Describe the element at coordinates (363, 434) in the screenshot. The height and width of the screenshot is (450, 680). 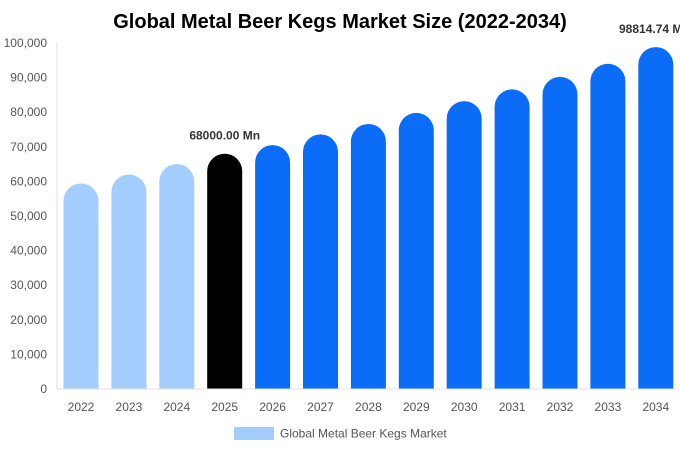
I see `legend-label: Global Metal Beer Kegs Market` at that location.